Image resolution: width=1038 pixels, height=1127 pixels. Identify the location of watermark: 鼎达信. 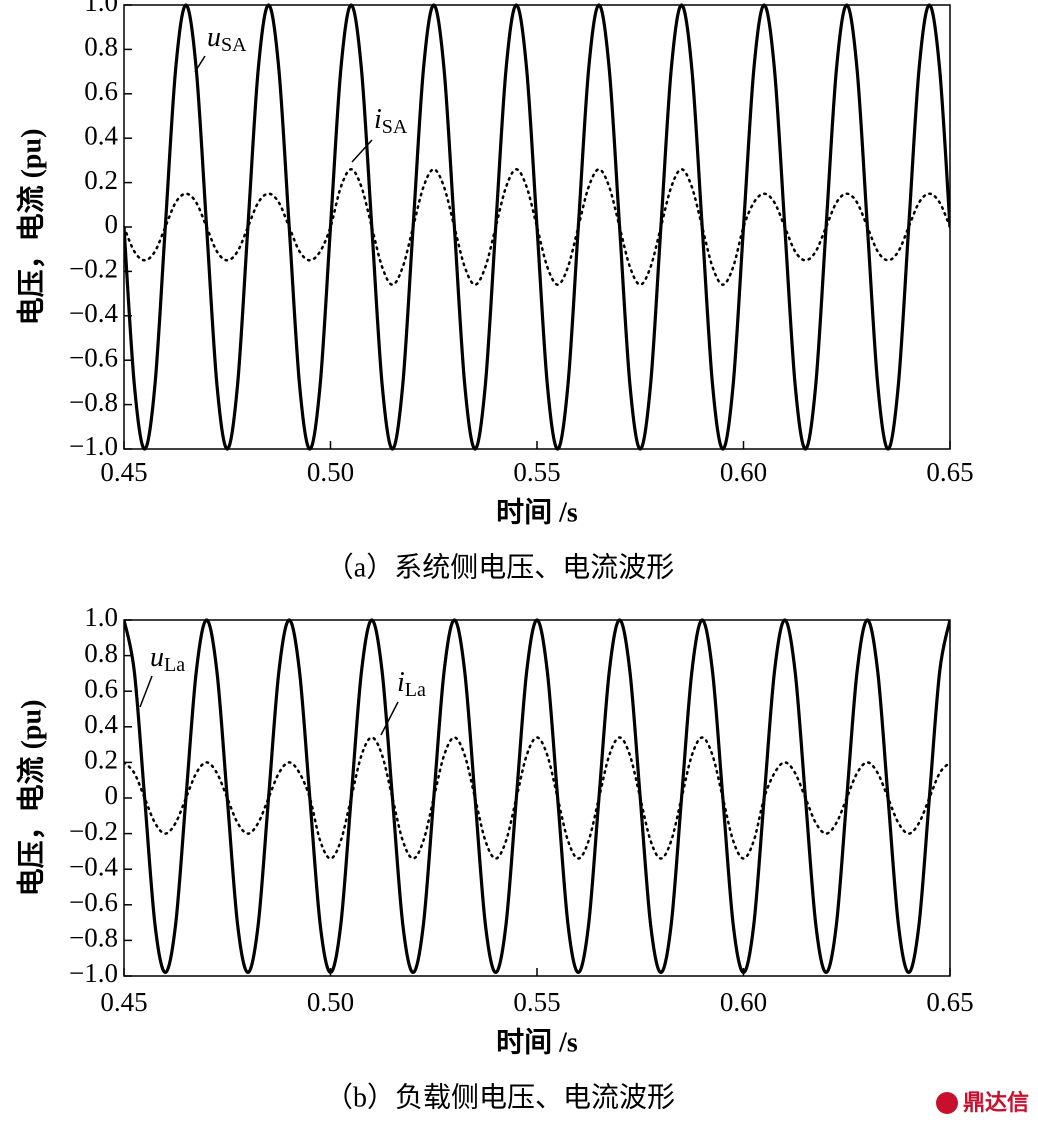
(982, 1103).